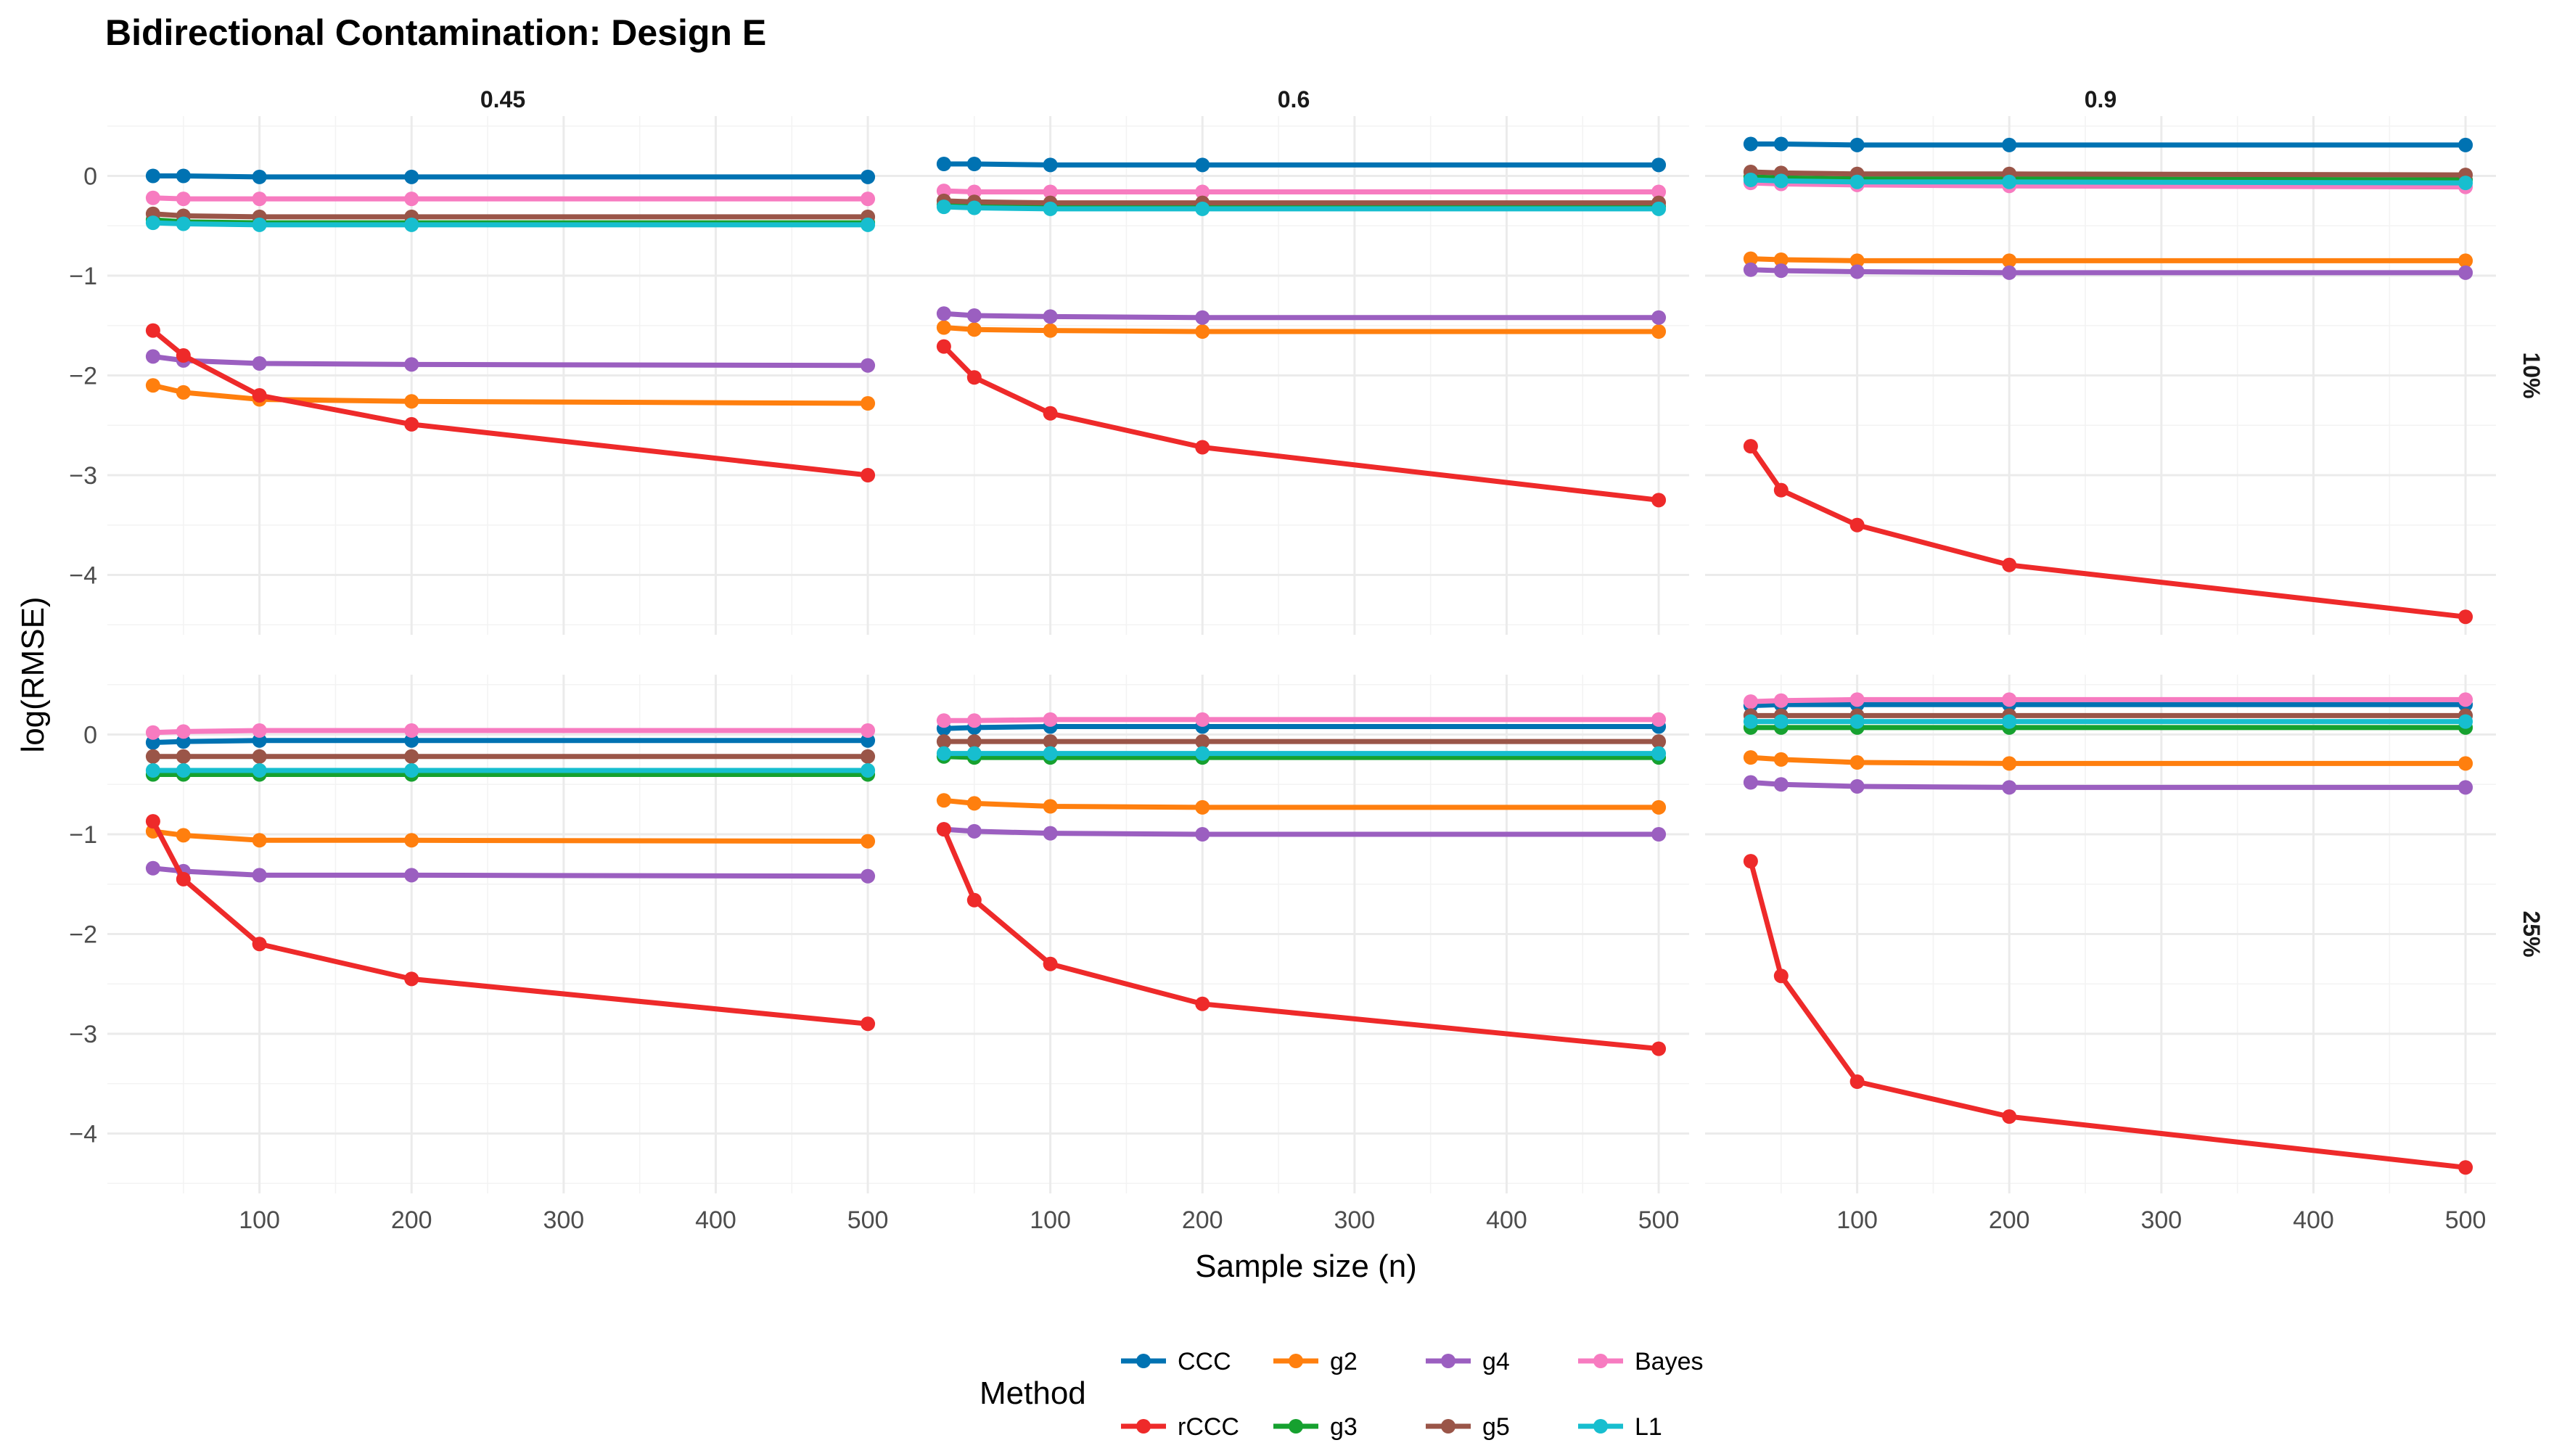 The image size is (2554, 1456). I want to click on x-tick-label: 200, so click(1202, 1220).